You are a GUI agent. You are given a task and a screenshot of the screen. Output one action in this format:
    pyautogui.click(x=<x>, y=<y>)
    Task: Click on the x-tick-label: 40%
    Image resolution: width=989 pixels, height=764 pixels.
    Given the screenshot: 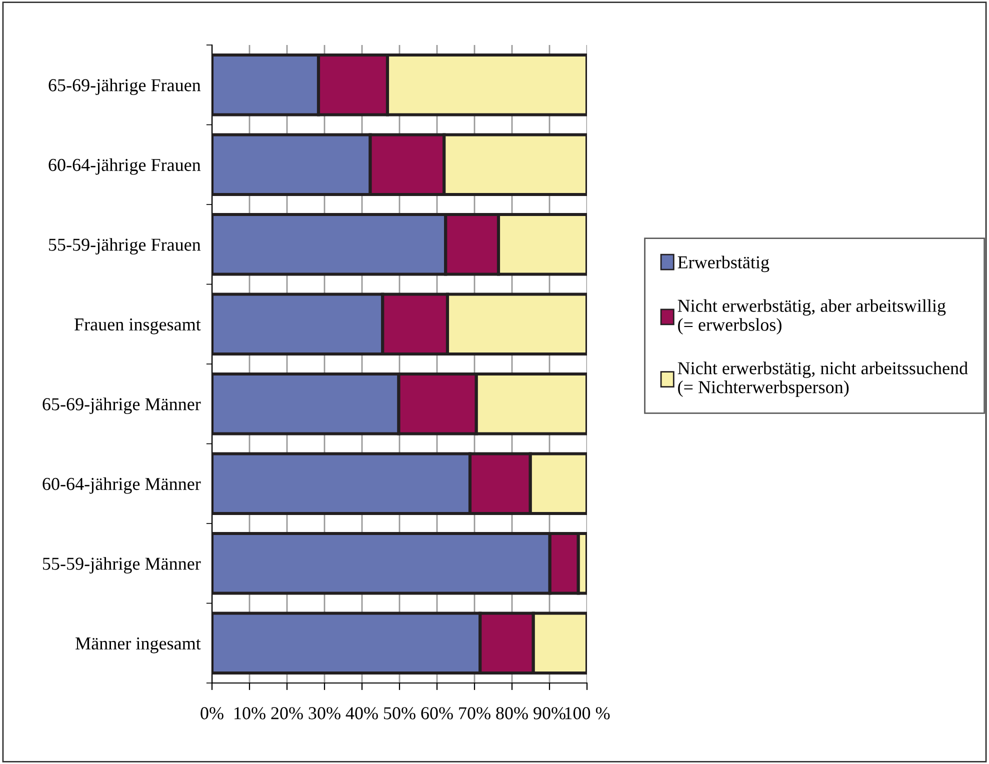 What is the action you would take?
    pyautogui.click(x=362, y=713)
    